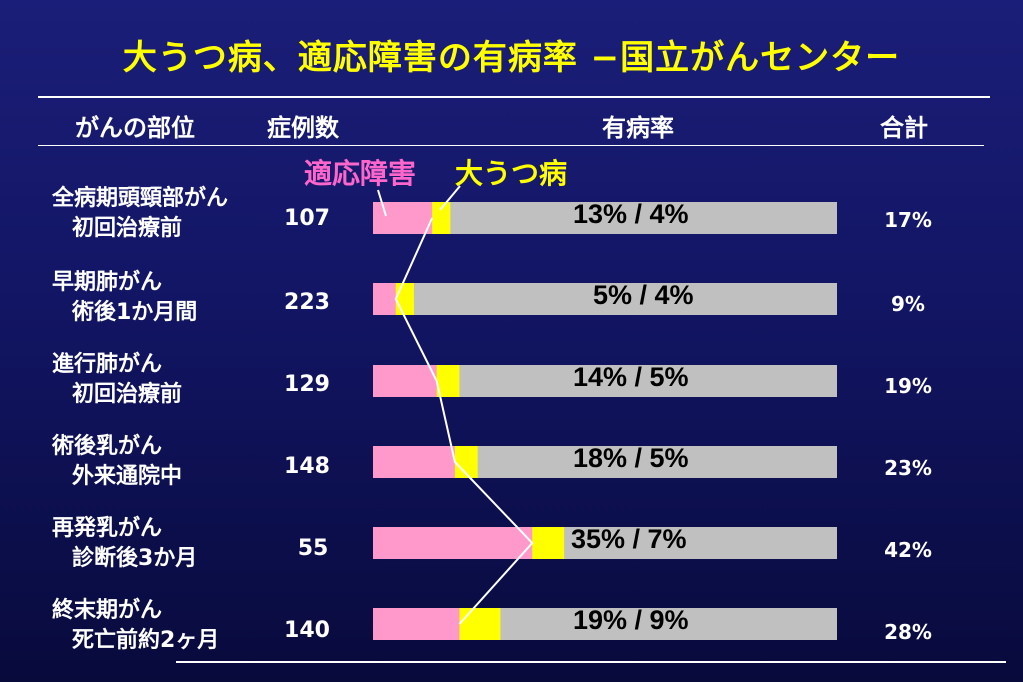 This screenshot has width=1023, height=682. I want to click on row-site-line1: 終末期がん, so click(107, 610).